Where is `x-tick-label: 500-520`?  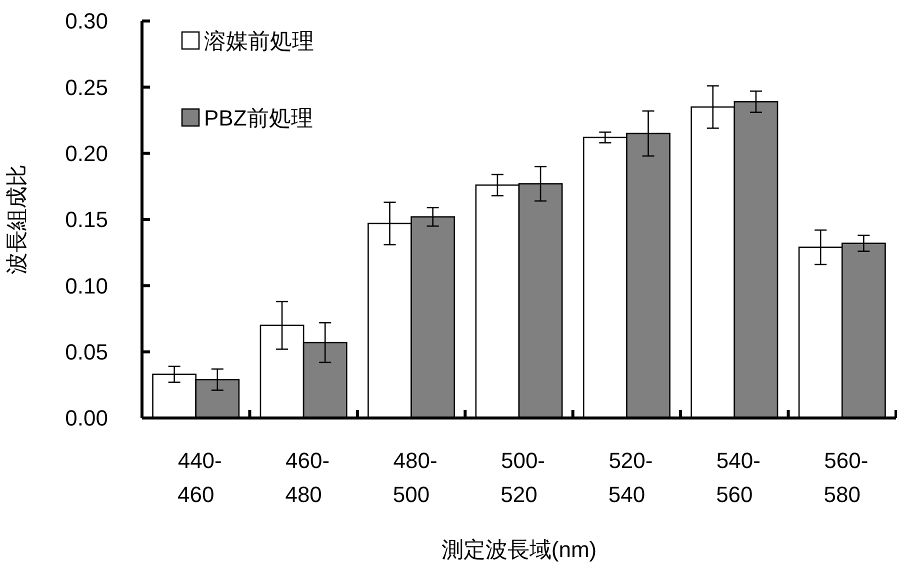
x-tick-label: 500-520 is located at coordinates (523, 477).